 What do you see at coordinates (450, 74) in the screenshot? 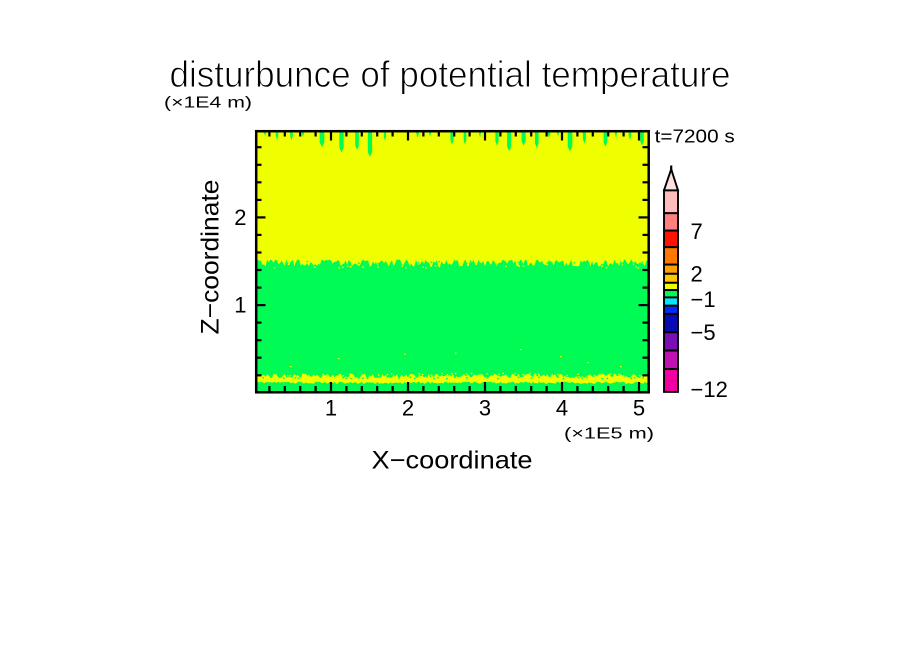
I see `svg-text:disturbunce of potential tempe: disturbunce of potential temperature` at bounding box center [450, 74].